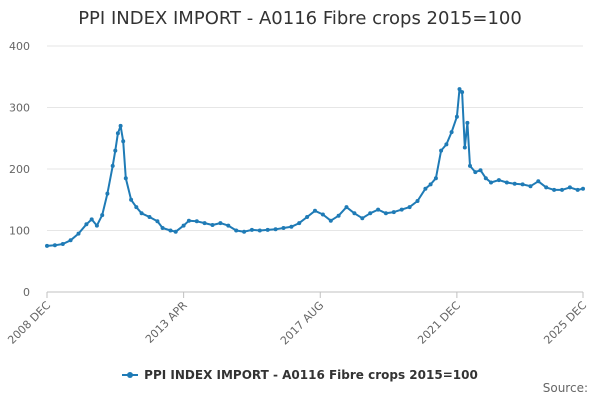 Image resolution: width=600 pixels, height=400 pixels. What do you see at coordinates (19, 108) in the screenshot?
I see `y-tick-label: 300` at bounding box center [19, 108].